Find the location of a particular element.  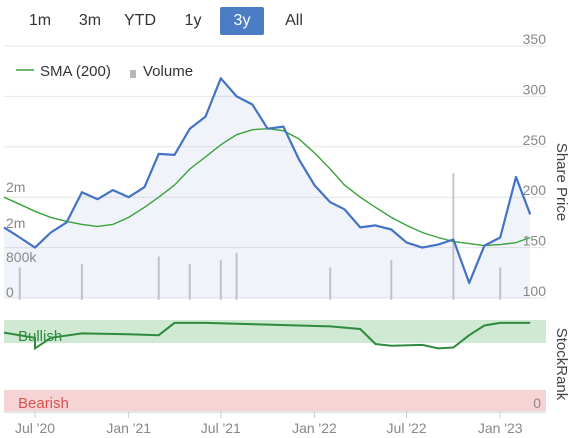

x-tick-label: Jan '21 is located at coordinates (128, 428).